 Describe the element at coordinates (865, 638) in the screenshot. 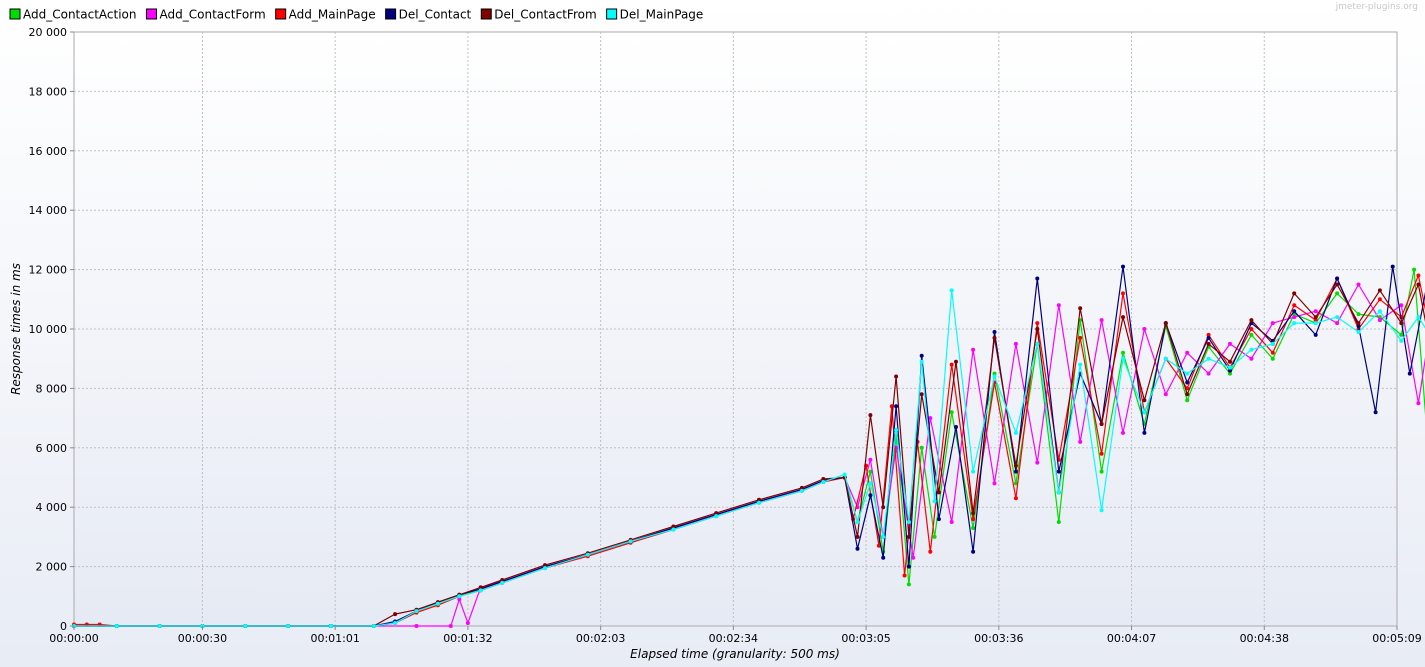

I see `x-tick-label: 00:03:05` at that location.